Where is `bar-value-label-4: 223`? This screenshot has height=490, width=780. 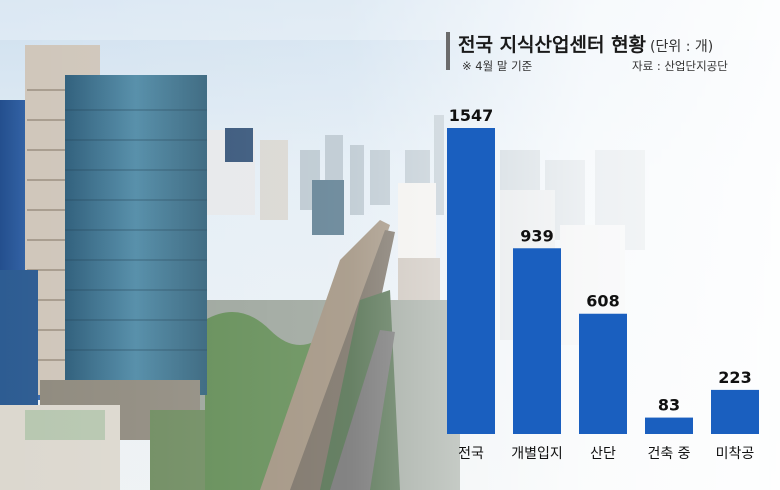 bar-value-label-4: 223 is located at coordinates (734, 377).